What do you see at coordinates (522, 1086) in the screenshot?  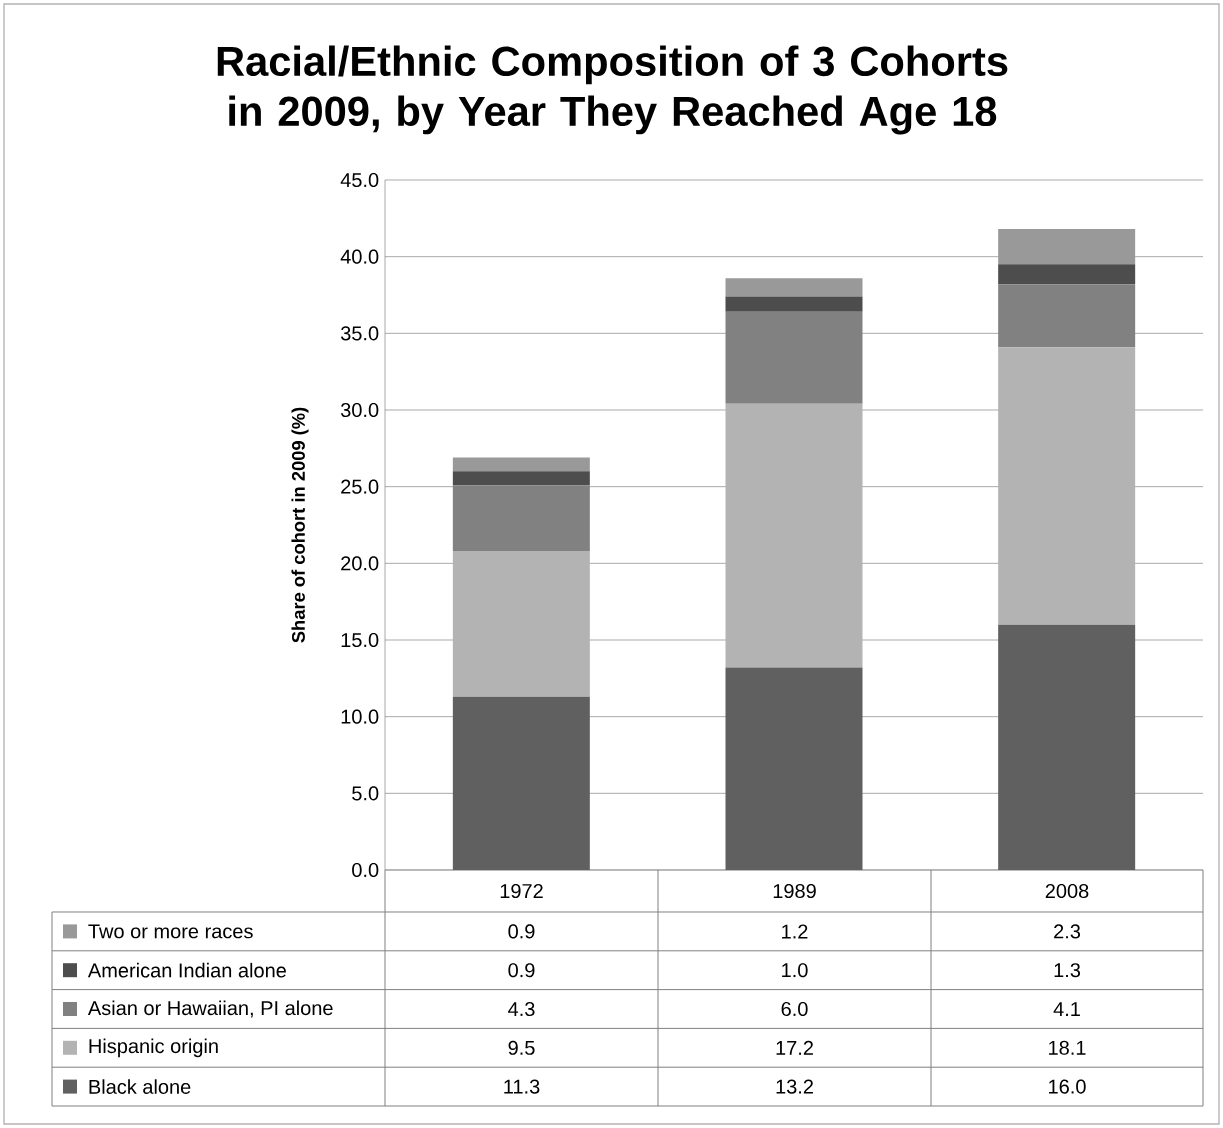 I see `data-label: 11.3` at bounding box center [522, 1086].